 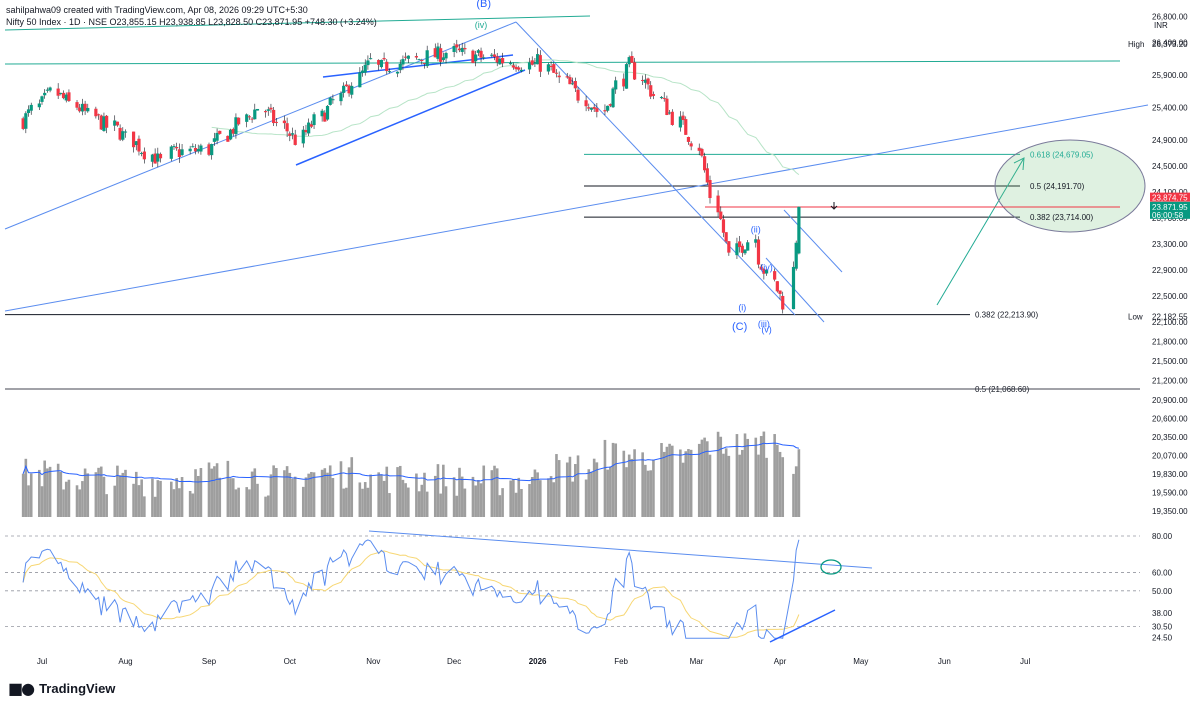 I want to click on time-axis: Jul Aug Sep Oct Nov Dec 2026 Feb Mar Apr May Jun Jul, so click(x=534, y=661).